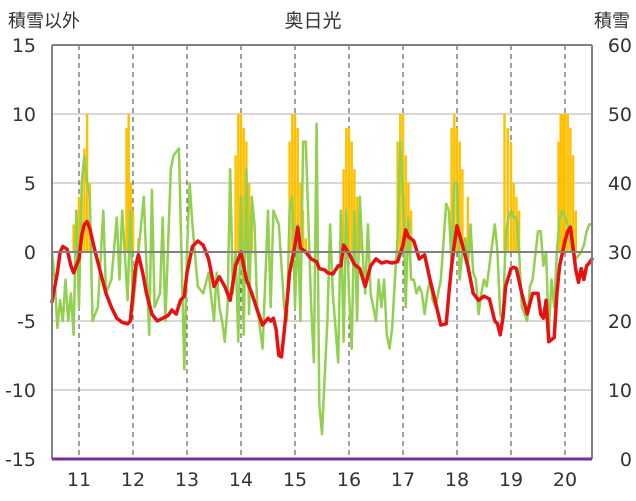  Describe the element at coordinates (20, 460) in the screenshot. I see `y-left-tick-label: -15` at that location.